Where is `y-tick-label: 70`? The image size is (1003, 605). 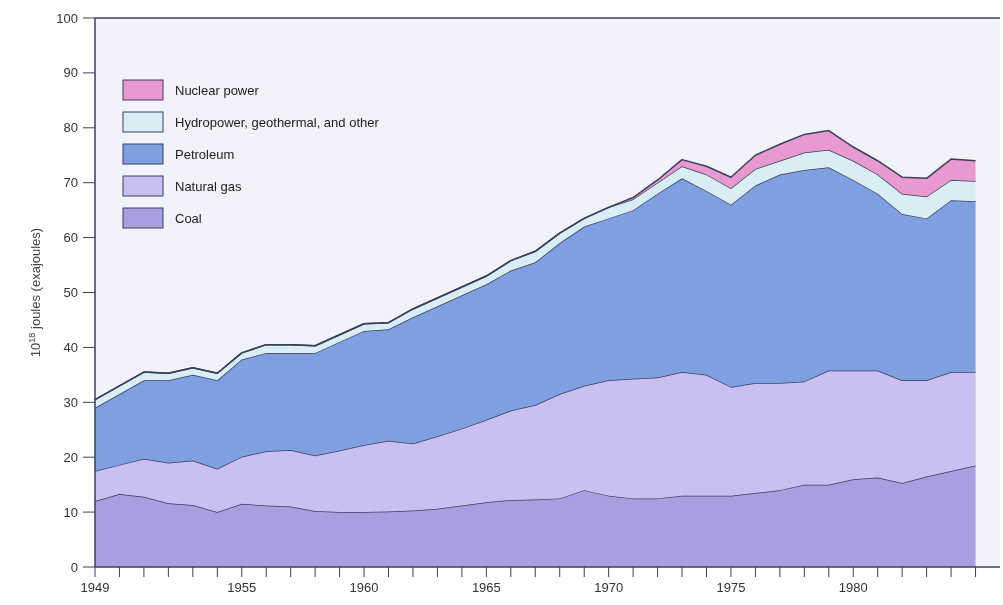
y-tick-label: 70 is located at coordinates (70, 183).